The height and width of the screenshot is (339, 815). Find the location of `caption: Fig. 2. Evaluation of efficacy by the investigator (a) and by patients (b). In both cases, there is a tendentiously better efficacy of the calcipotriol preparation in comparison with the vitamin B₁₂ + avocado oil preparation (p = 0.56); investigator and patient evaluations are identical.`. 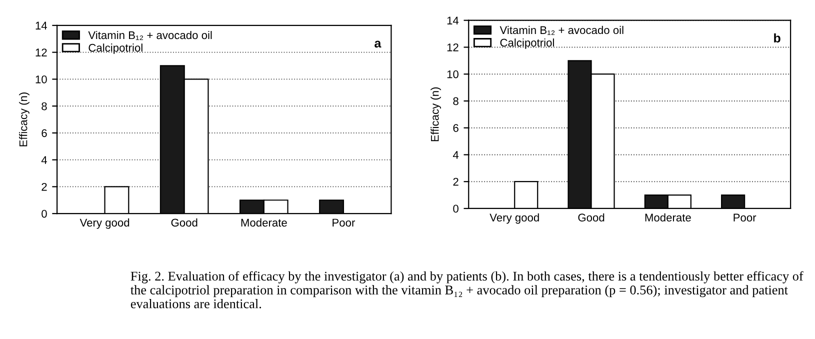

caption: Fig. 2. Evaluation of efficacy by the investigator (a) and by patients (b). In both cases, there is a tendentiously better efficacy of the calcipotriol preparation in comparison with the vitamin B₁₂ + avocado oil preparation (p = 0.56); investigator and patient evaluations are identical. is located at coordinates (467, 289).